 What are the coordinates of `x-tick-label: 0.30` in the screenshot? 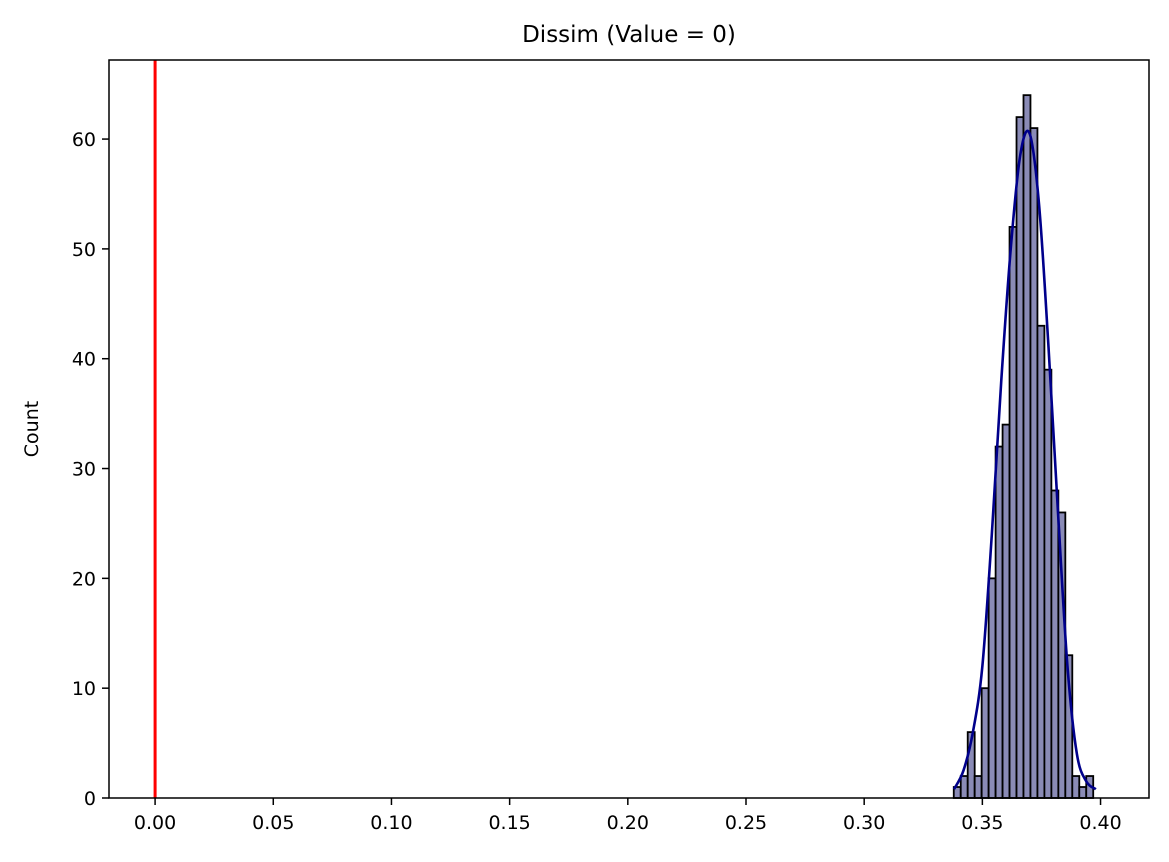 It's located at (864, 823).